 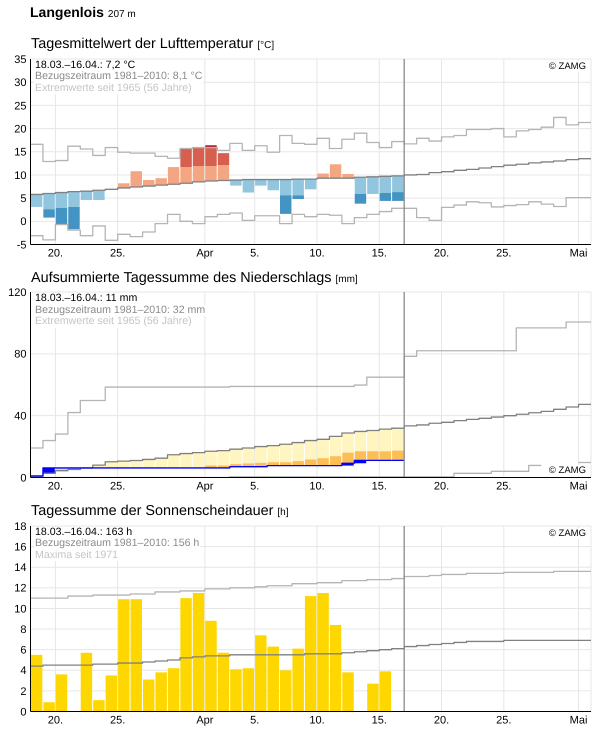 What do you see at coordinates (20, 128) in the screenshot?
I see `y-tick-label: 20` at bounding box center [20, 128].